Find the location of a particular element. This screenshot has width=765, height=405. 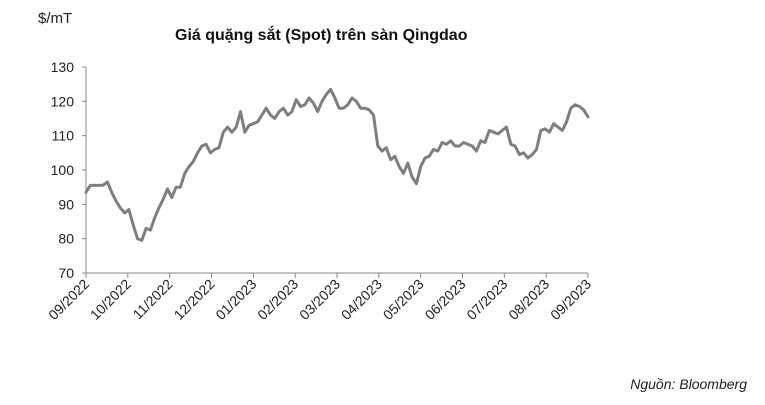

x-tick-label: 02/2023 is located at coordinates (277, 299).